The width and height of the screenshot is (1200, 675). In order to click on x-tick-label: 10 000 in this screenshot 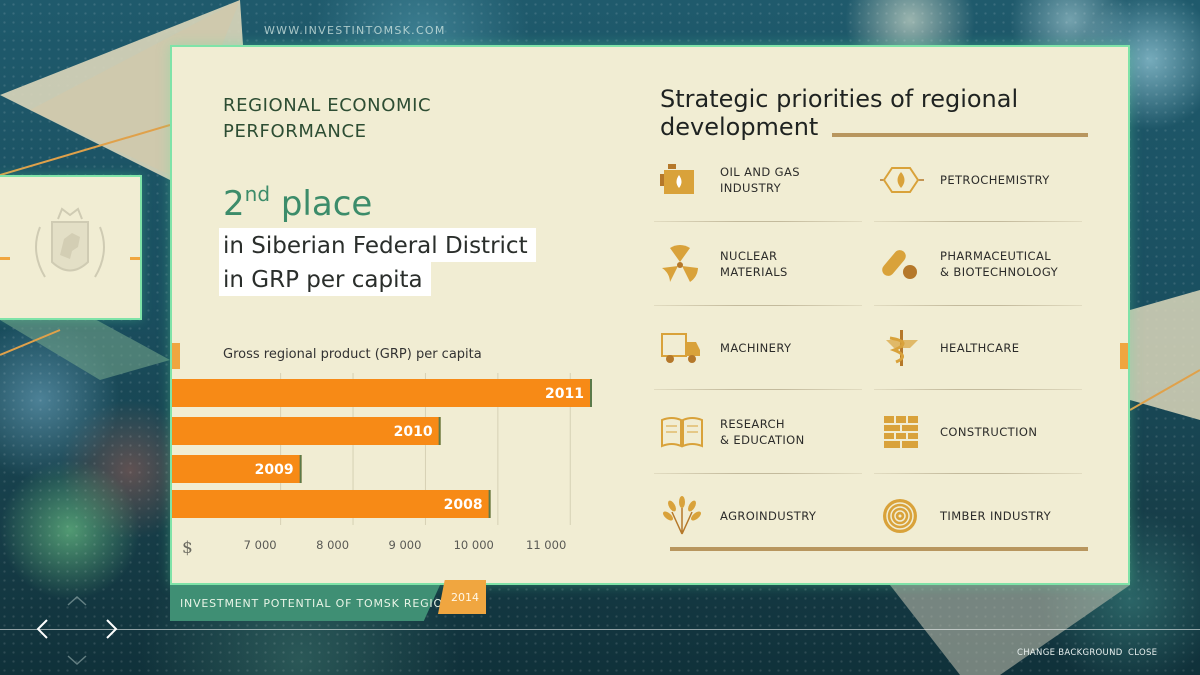, I will do `click(474, 545)`.